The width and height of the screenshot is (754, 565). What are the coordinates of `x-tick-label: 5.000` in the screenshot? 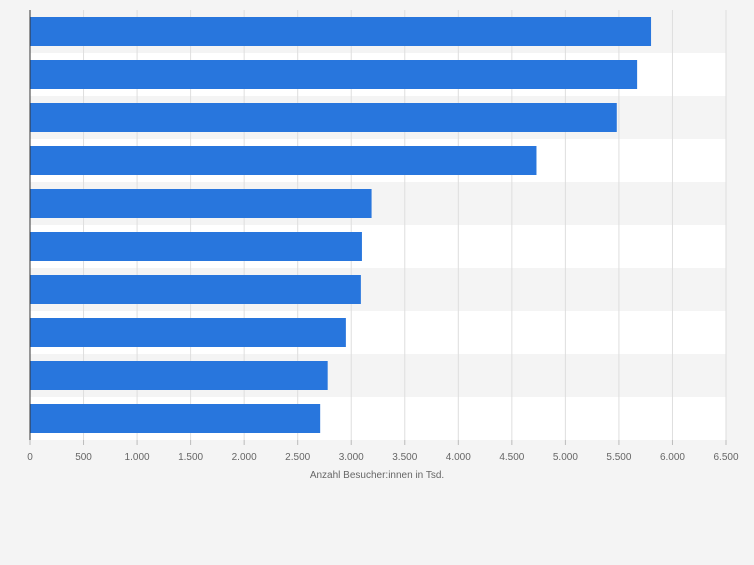 It's located at (565, 457).